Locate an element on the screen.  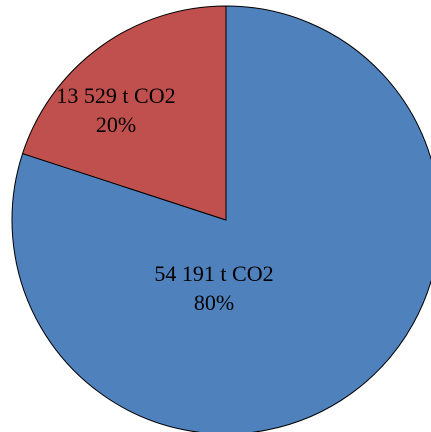
slice-1-percent-label: 20% is located at coordinates (116, 124).